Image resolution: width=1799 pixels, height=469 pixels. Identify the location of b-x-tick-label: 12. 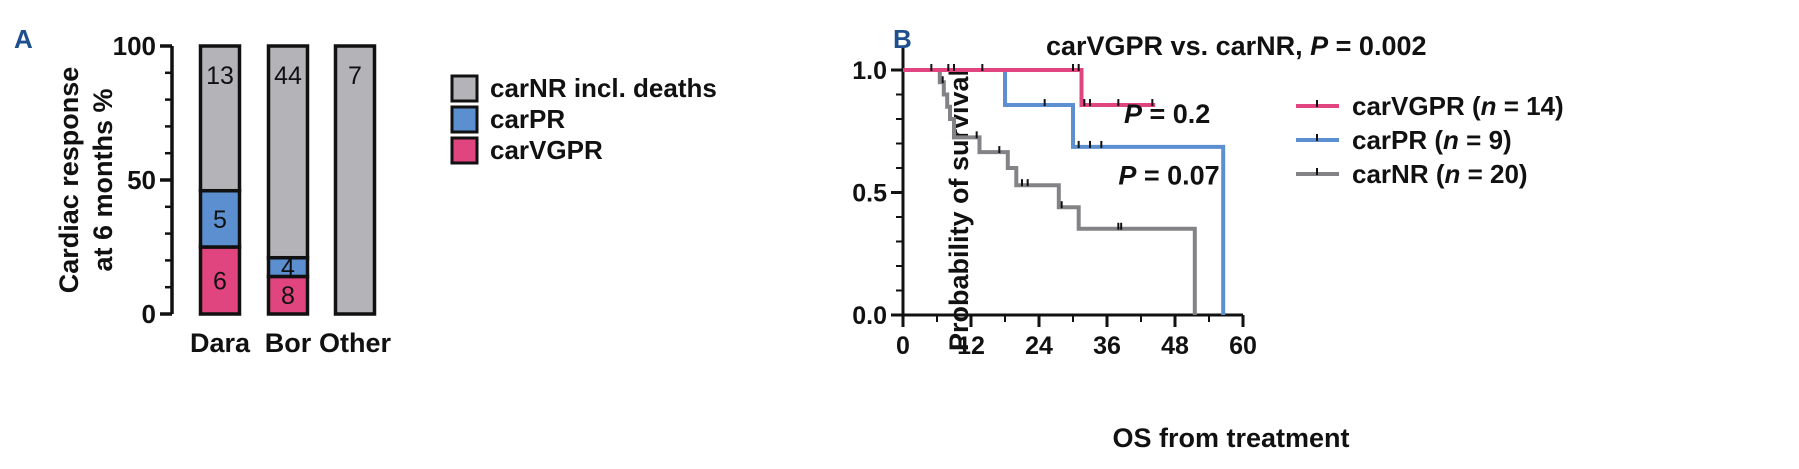
(971, 346).